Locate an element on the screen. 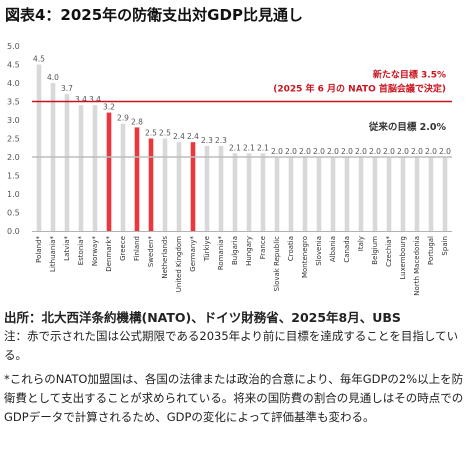 The width and height of the screenshot is (470, 456). category-label: Estonia* is located at coordinates (81, 251).